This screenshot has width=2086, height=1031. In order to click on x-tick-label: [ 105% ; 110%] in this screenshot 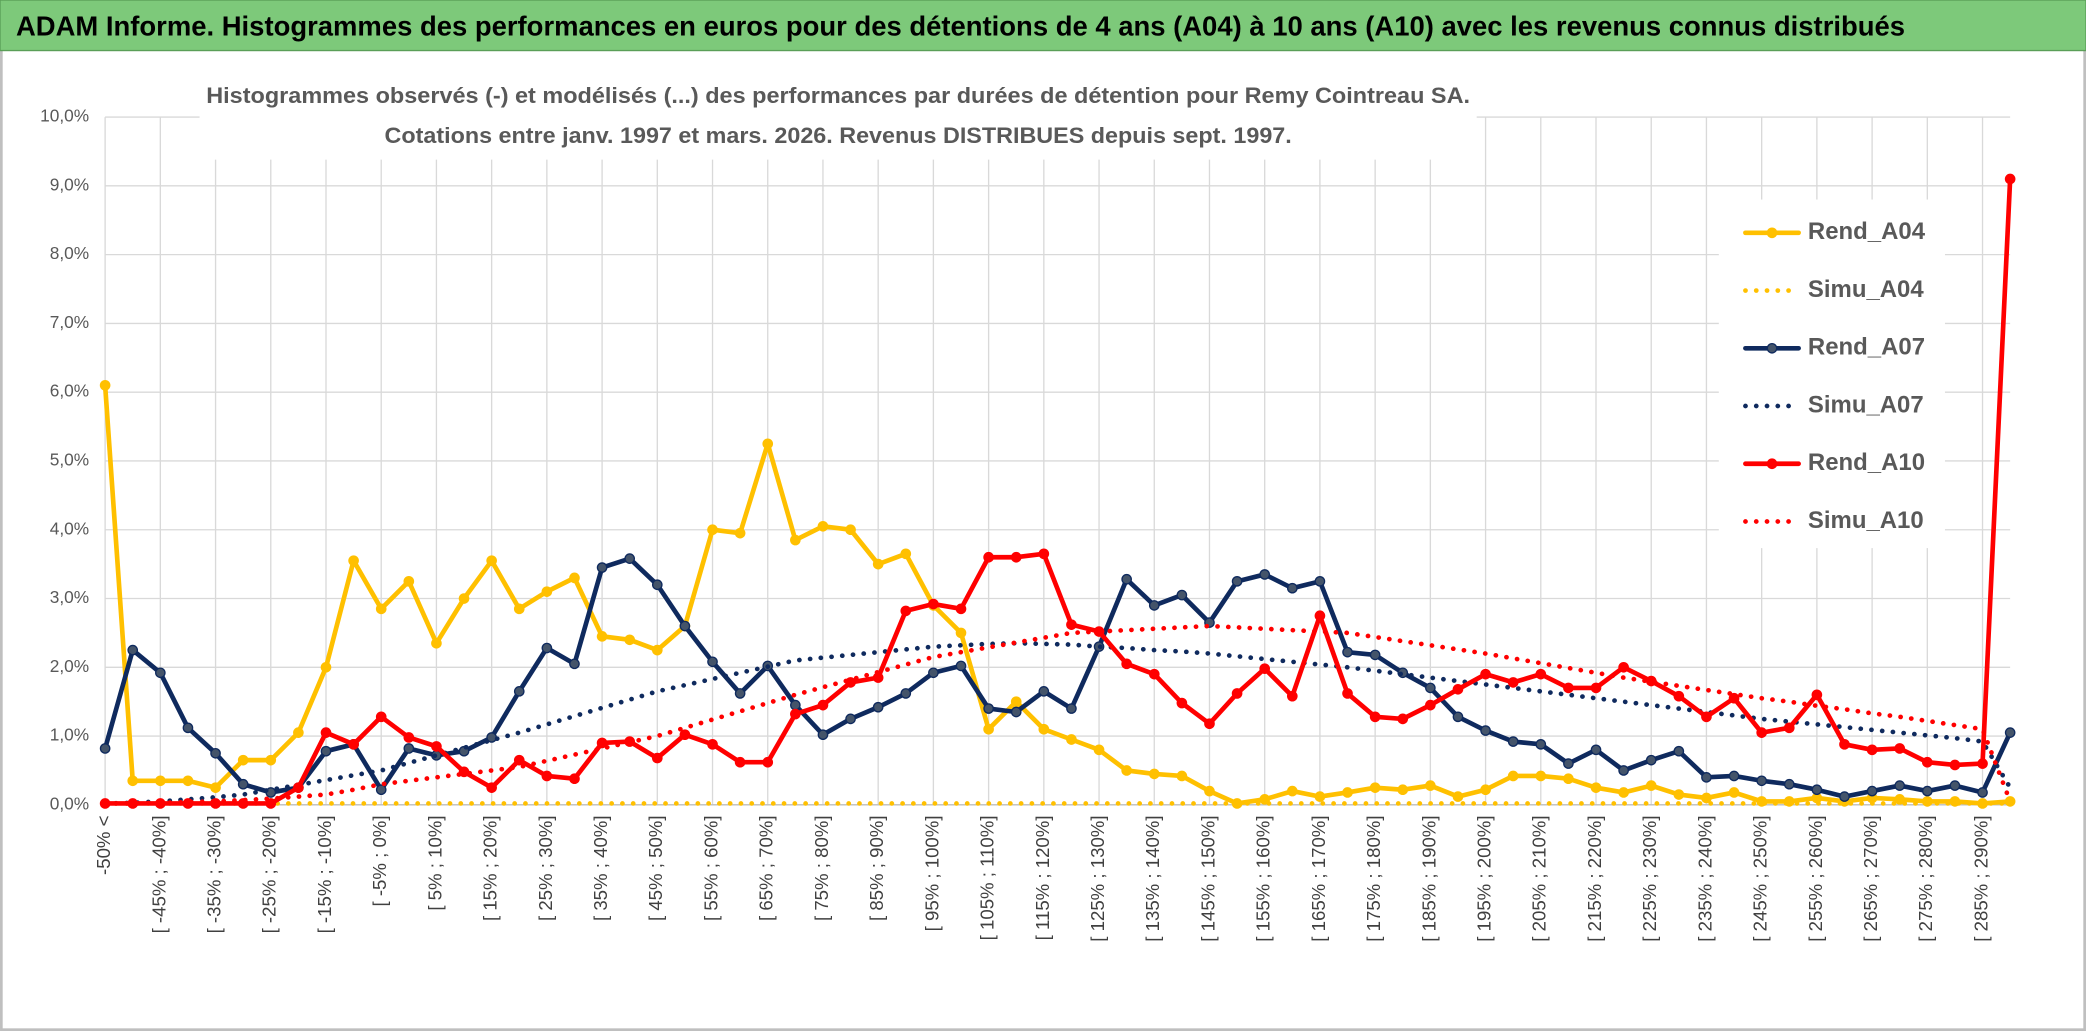, I will do `click(987, 877)`.